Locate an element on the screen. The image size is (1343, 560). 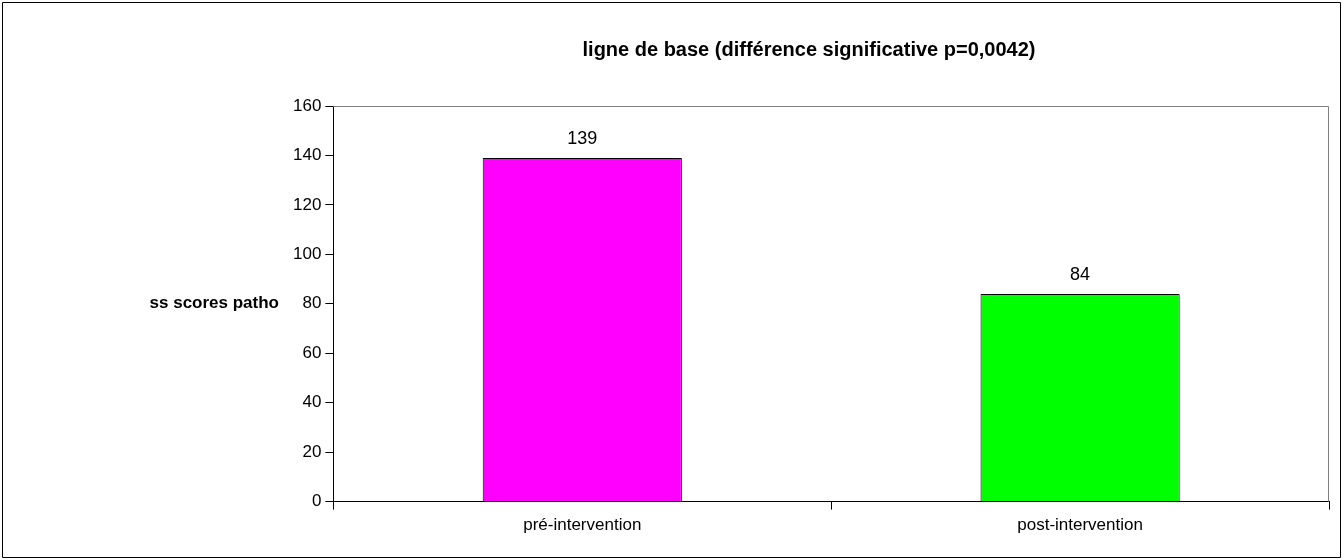
y-tick-label: 80 is located at coordinates (312, 303).